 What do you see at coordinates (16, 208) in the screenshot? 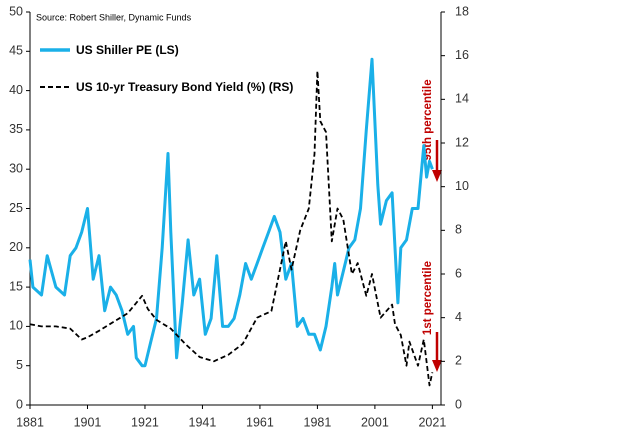
I see `y-tick-label: 25` at bounding box center [16, 208].